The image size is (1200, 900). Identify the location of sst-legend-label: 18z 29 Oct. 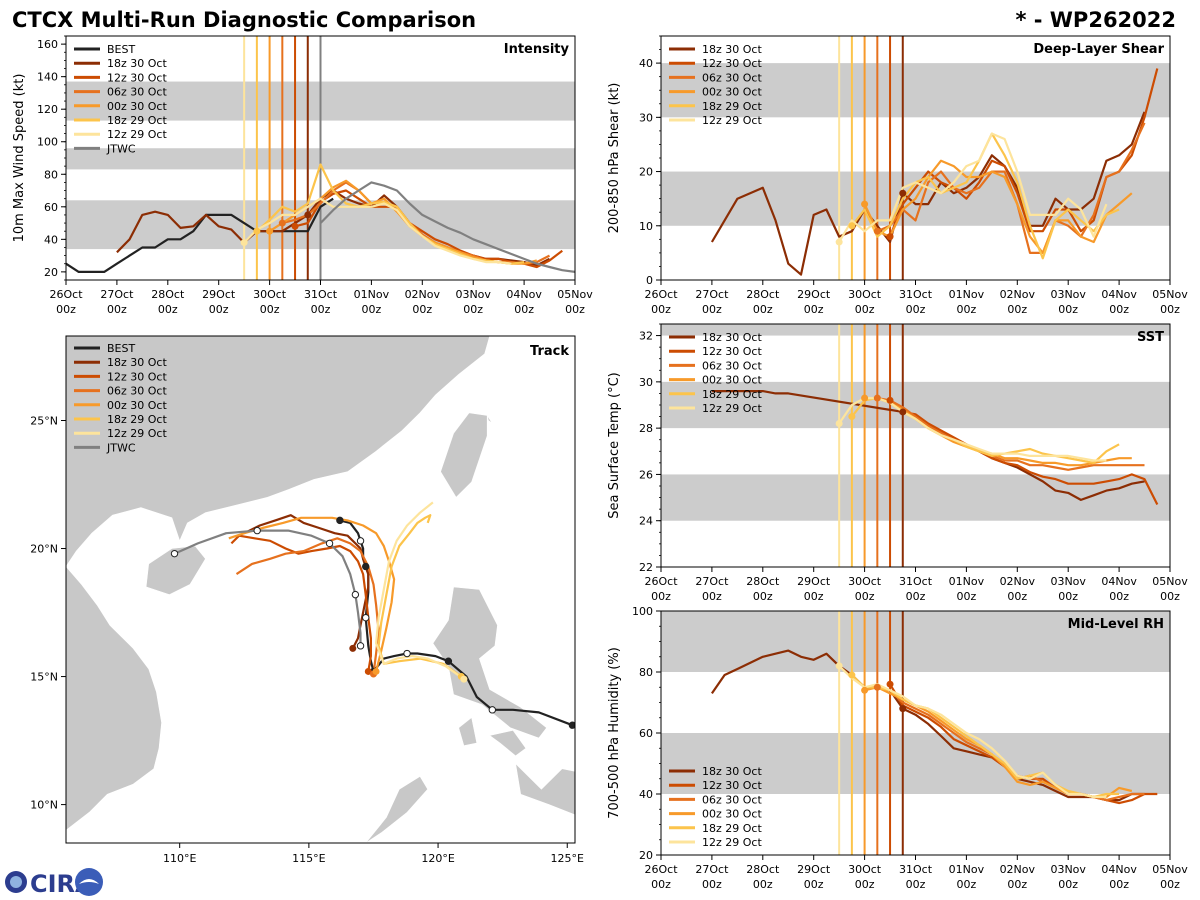
(732, 394).